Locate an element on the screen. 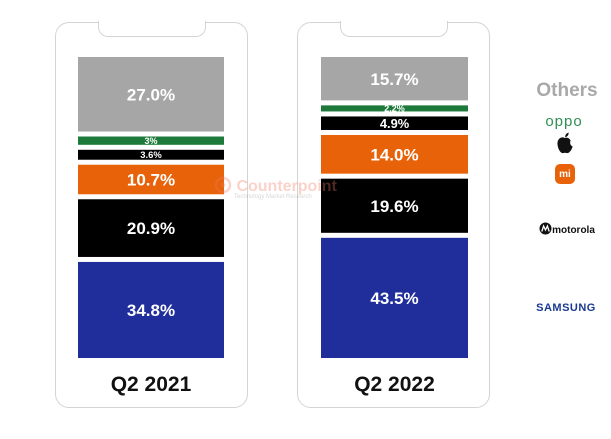 This screenshot has height=439, width=611. bar-segment-motorola-q2-2021 is located at coordinates (151, 228).